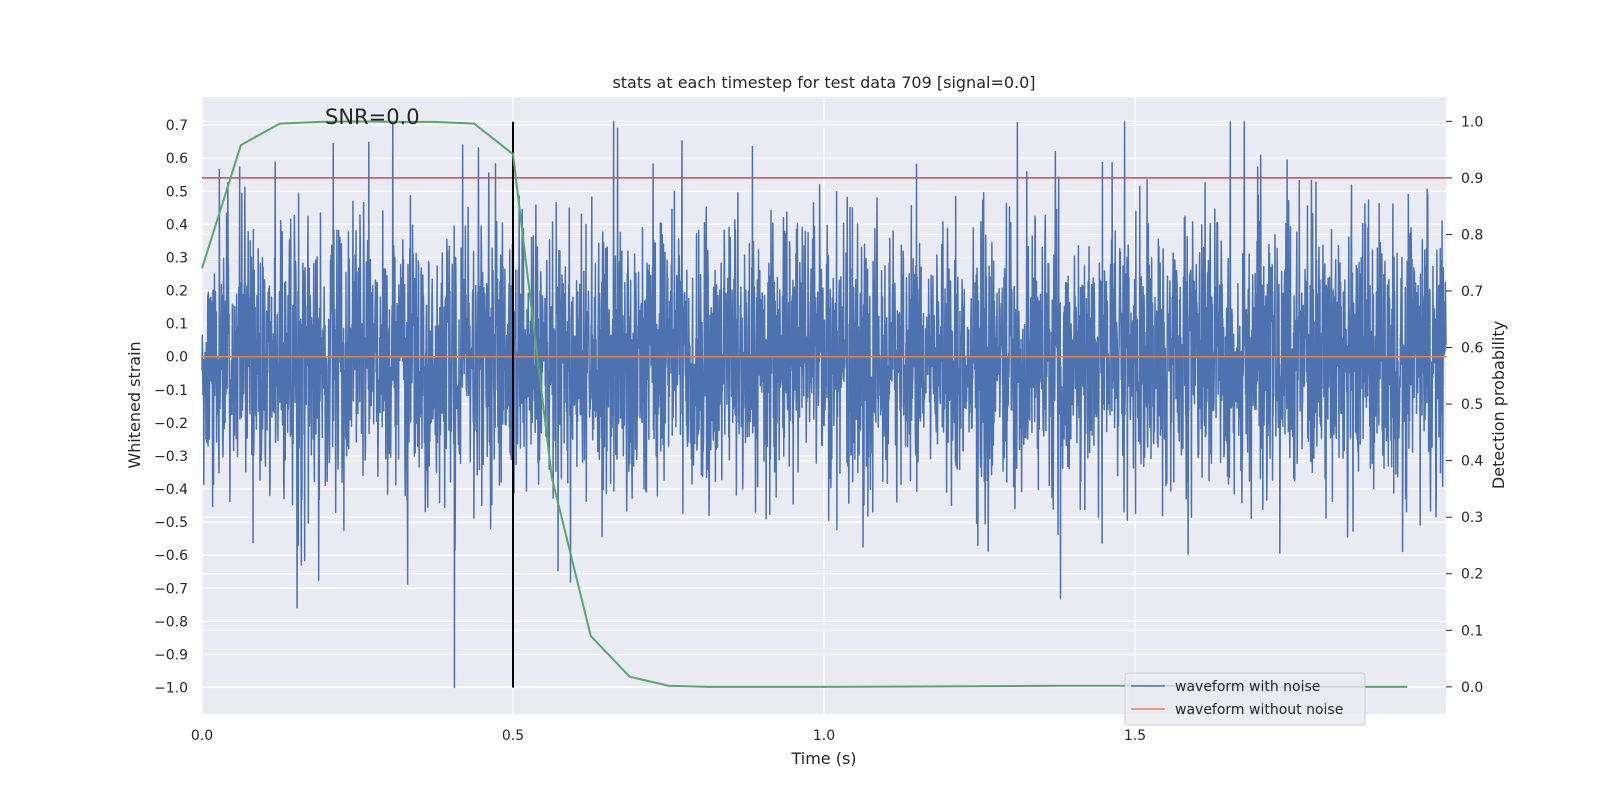 This screenshot has width=1600, height=800. Describe the element at coordinates (1472, 235) in the screenshot. I see `y2-tick-label: 0.8` at that location.